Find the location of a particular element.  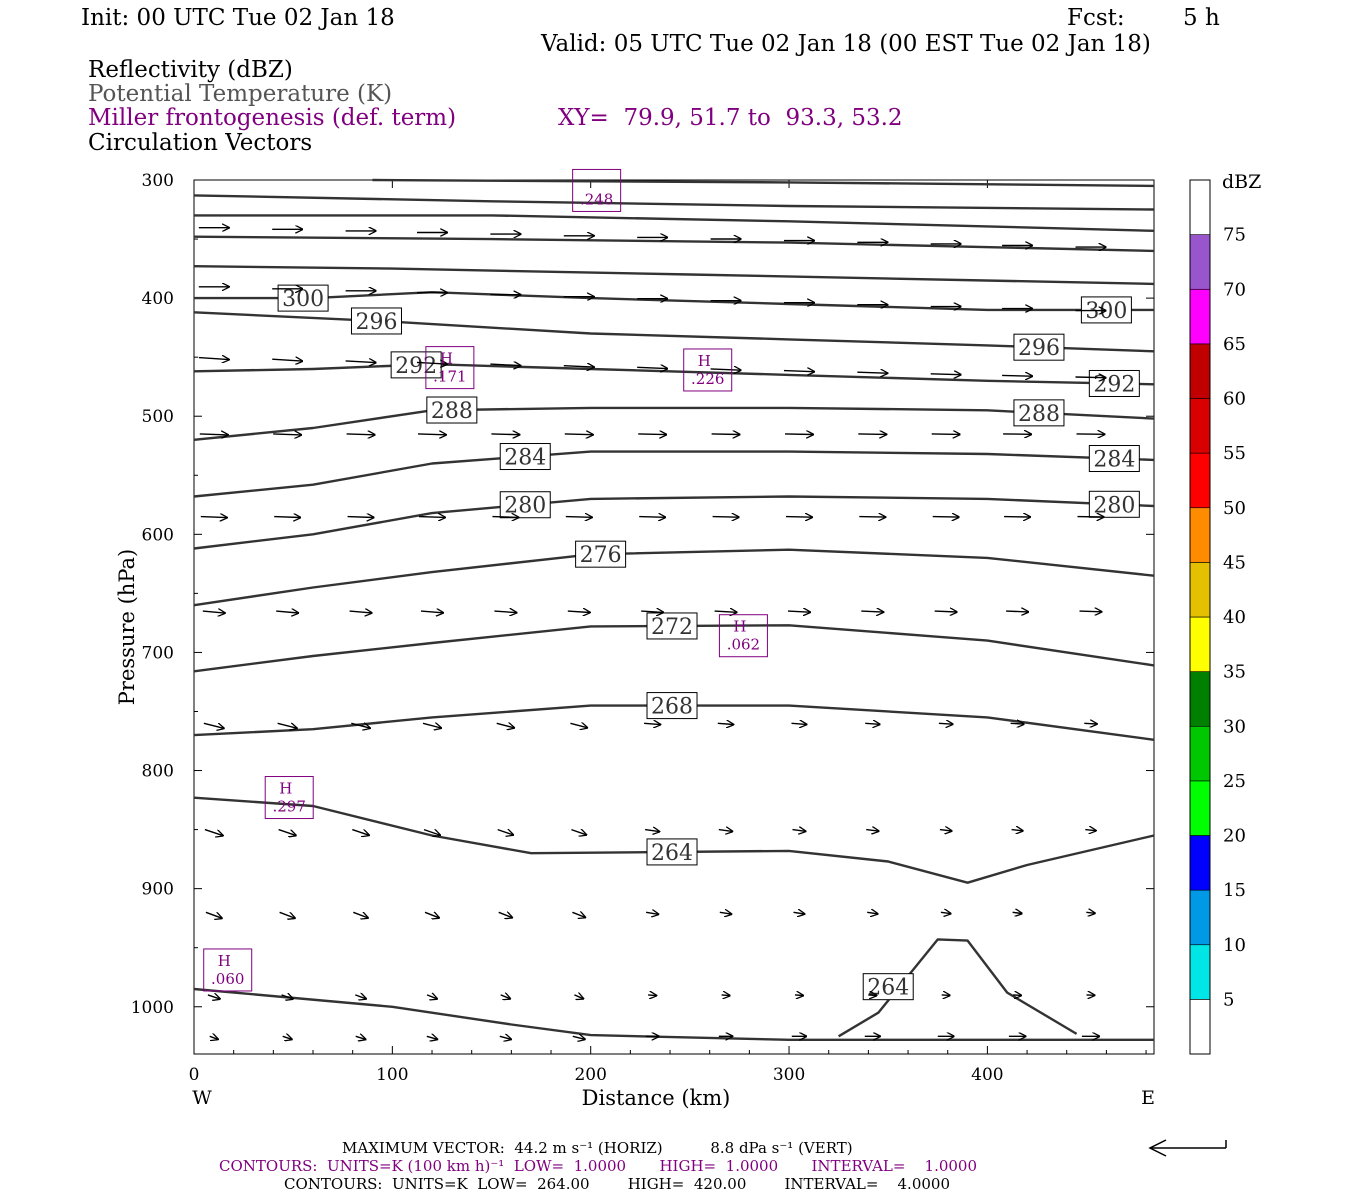

contour-label-text: 296 is located at coordinates (1039, 348).